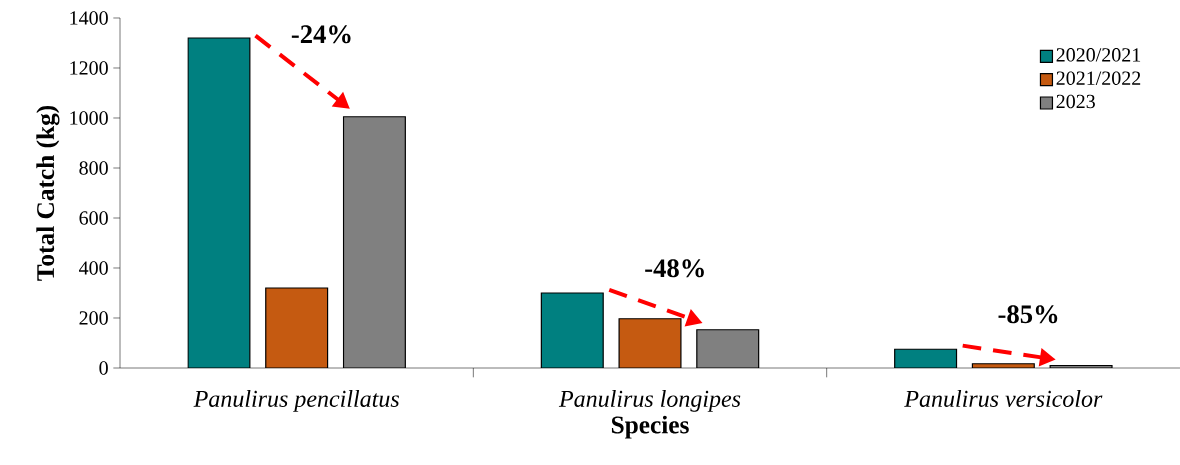  What do you see at coordinates (93, 318) in the screenshot?
I see `y-tick-label: 200` at bounding box center [93, 318].